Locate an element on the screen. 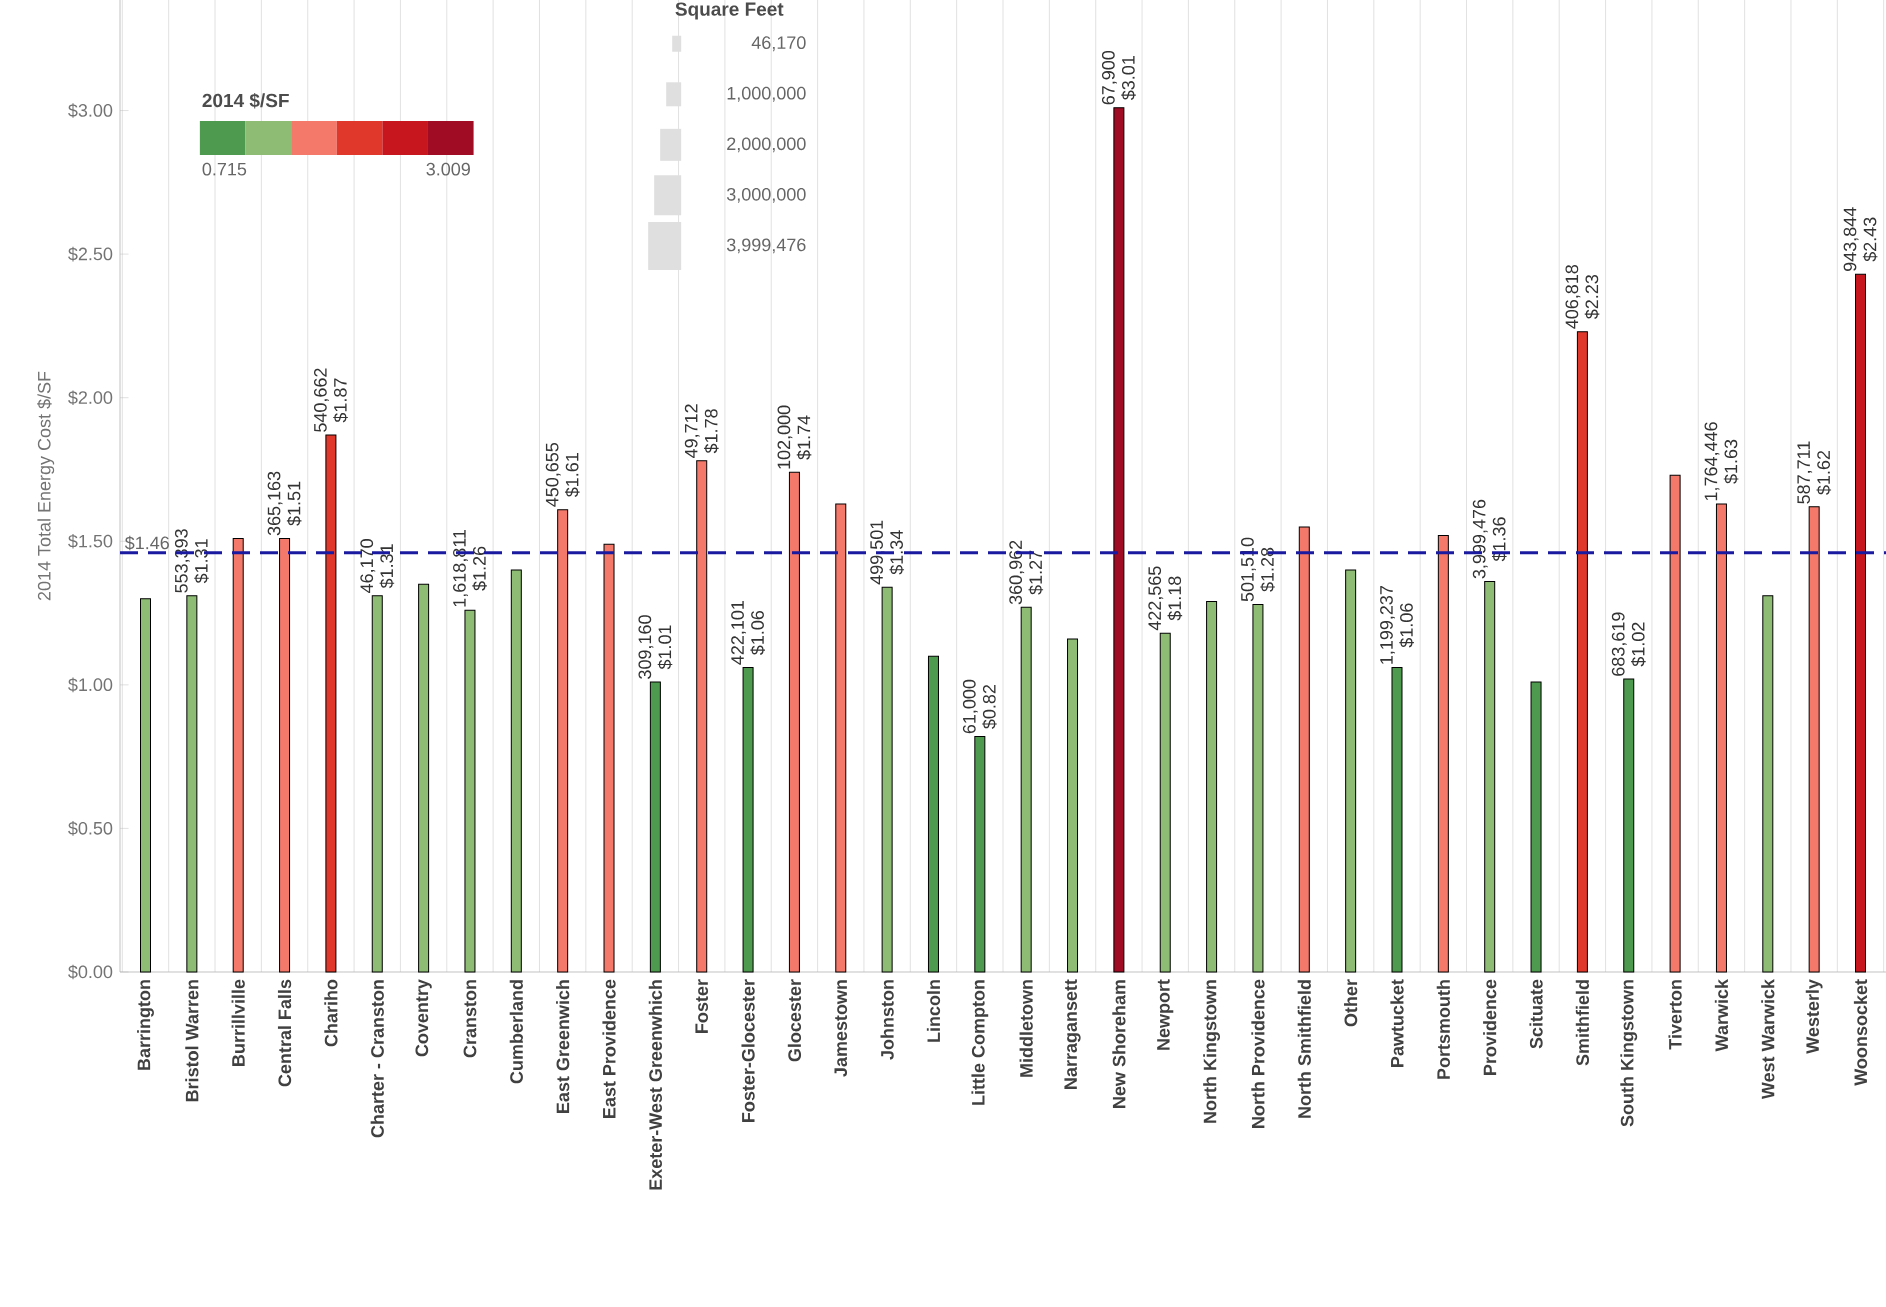 The width and height of the screenshot is (1886, 1307). y-tick-label: $3.00 is located at coordinates (90, 110).